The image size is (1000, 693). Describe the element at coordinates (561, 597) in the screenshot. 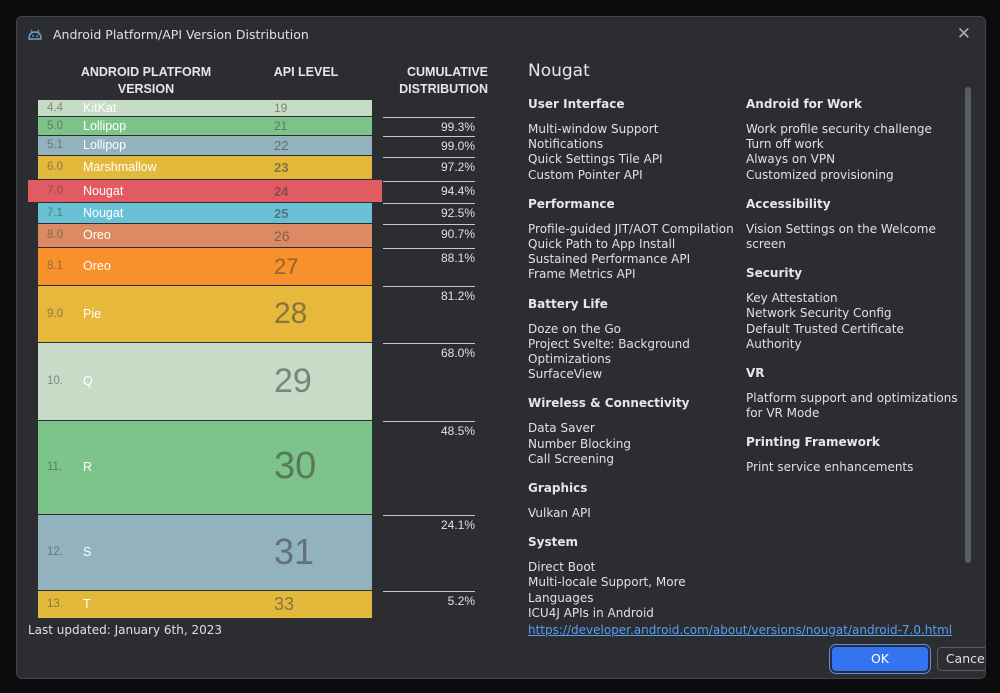

I see `feature-item: Languages` at that location.